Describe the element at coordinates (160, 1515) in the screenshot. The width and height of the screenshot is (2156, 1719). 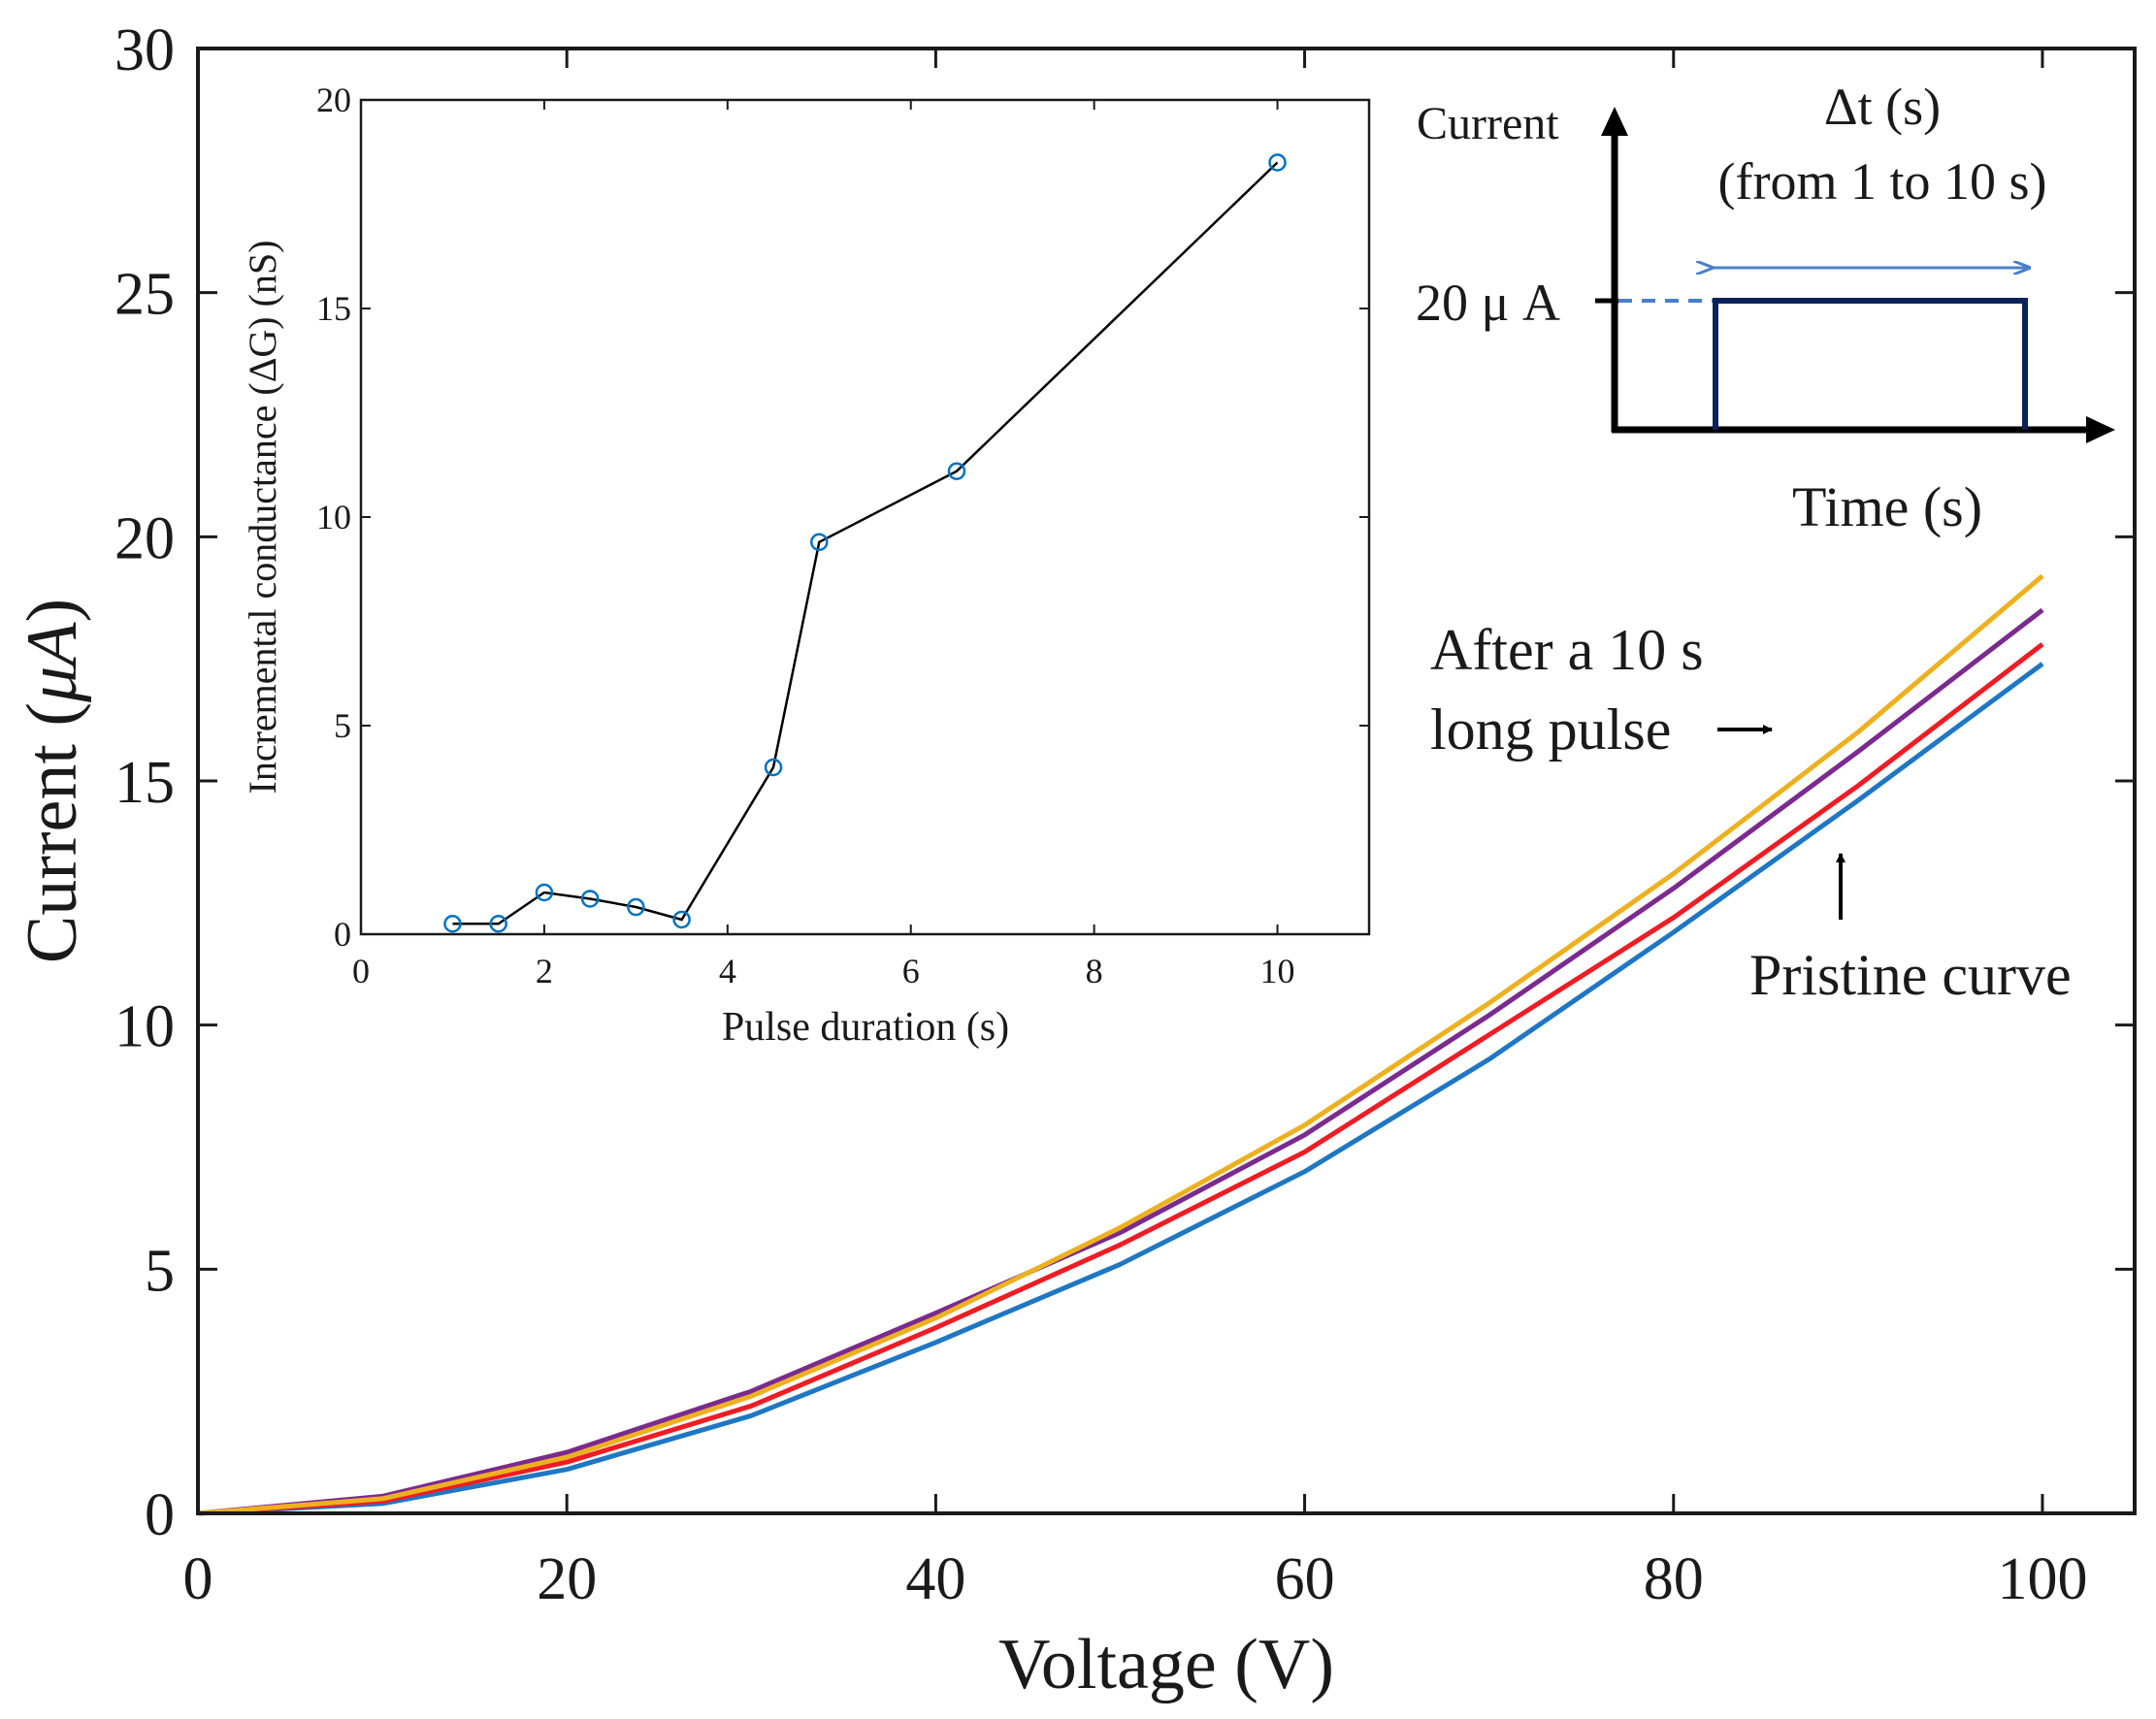
I see `main-y-tick-label-0: 0` at that location.